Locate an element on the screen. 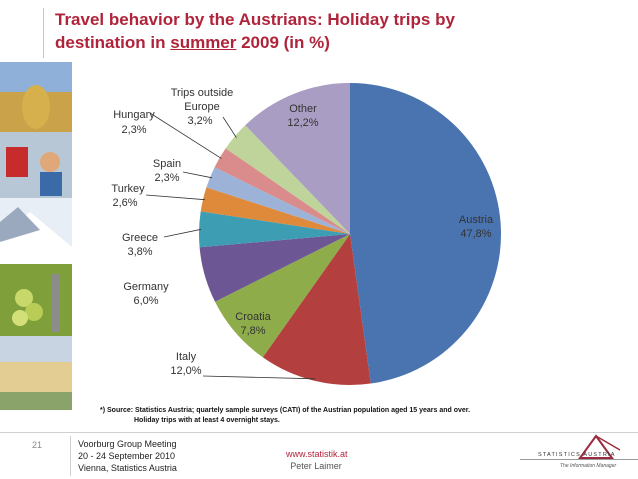  label-croatia-value: 7,8% is located at coordinates (252, 331).